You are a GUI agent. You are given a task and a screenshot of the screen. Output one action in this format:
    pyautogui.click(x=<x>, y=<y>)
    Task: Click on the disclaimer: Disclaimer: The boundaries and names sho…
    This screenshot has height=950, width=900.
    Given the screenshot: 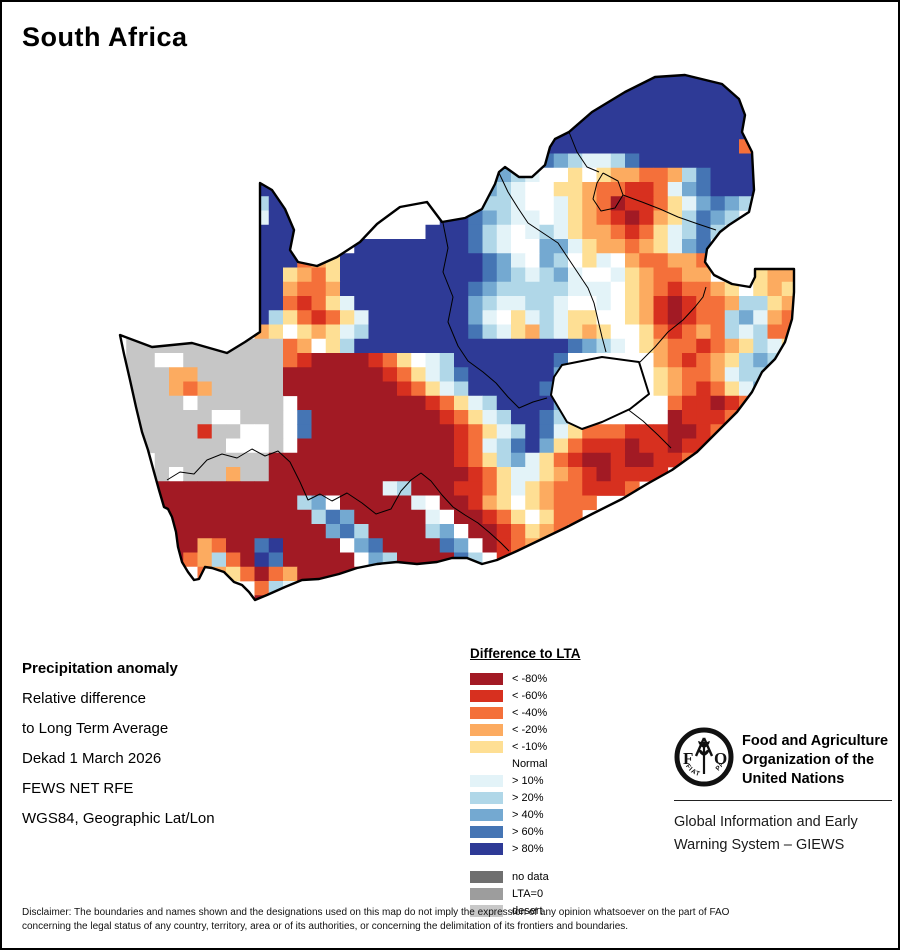 What is the action you would take?
    pyautogui.click(x=452, y=920)
    